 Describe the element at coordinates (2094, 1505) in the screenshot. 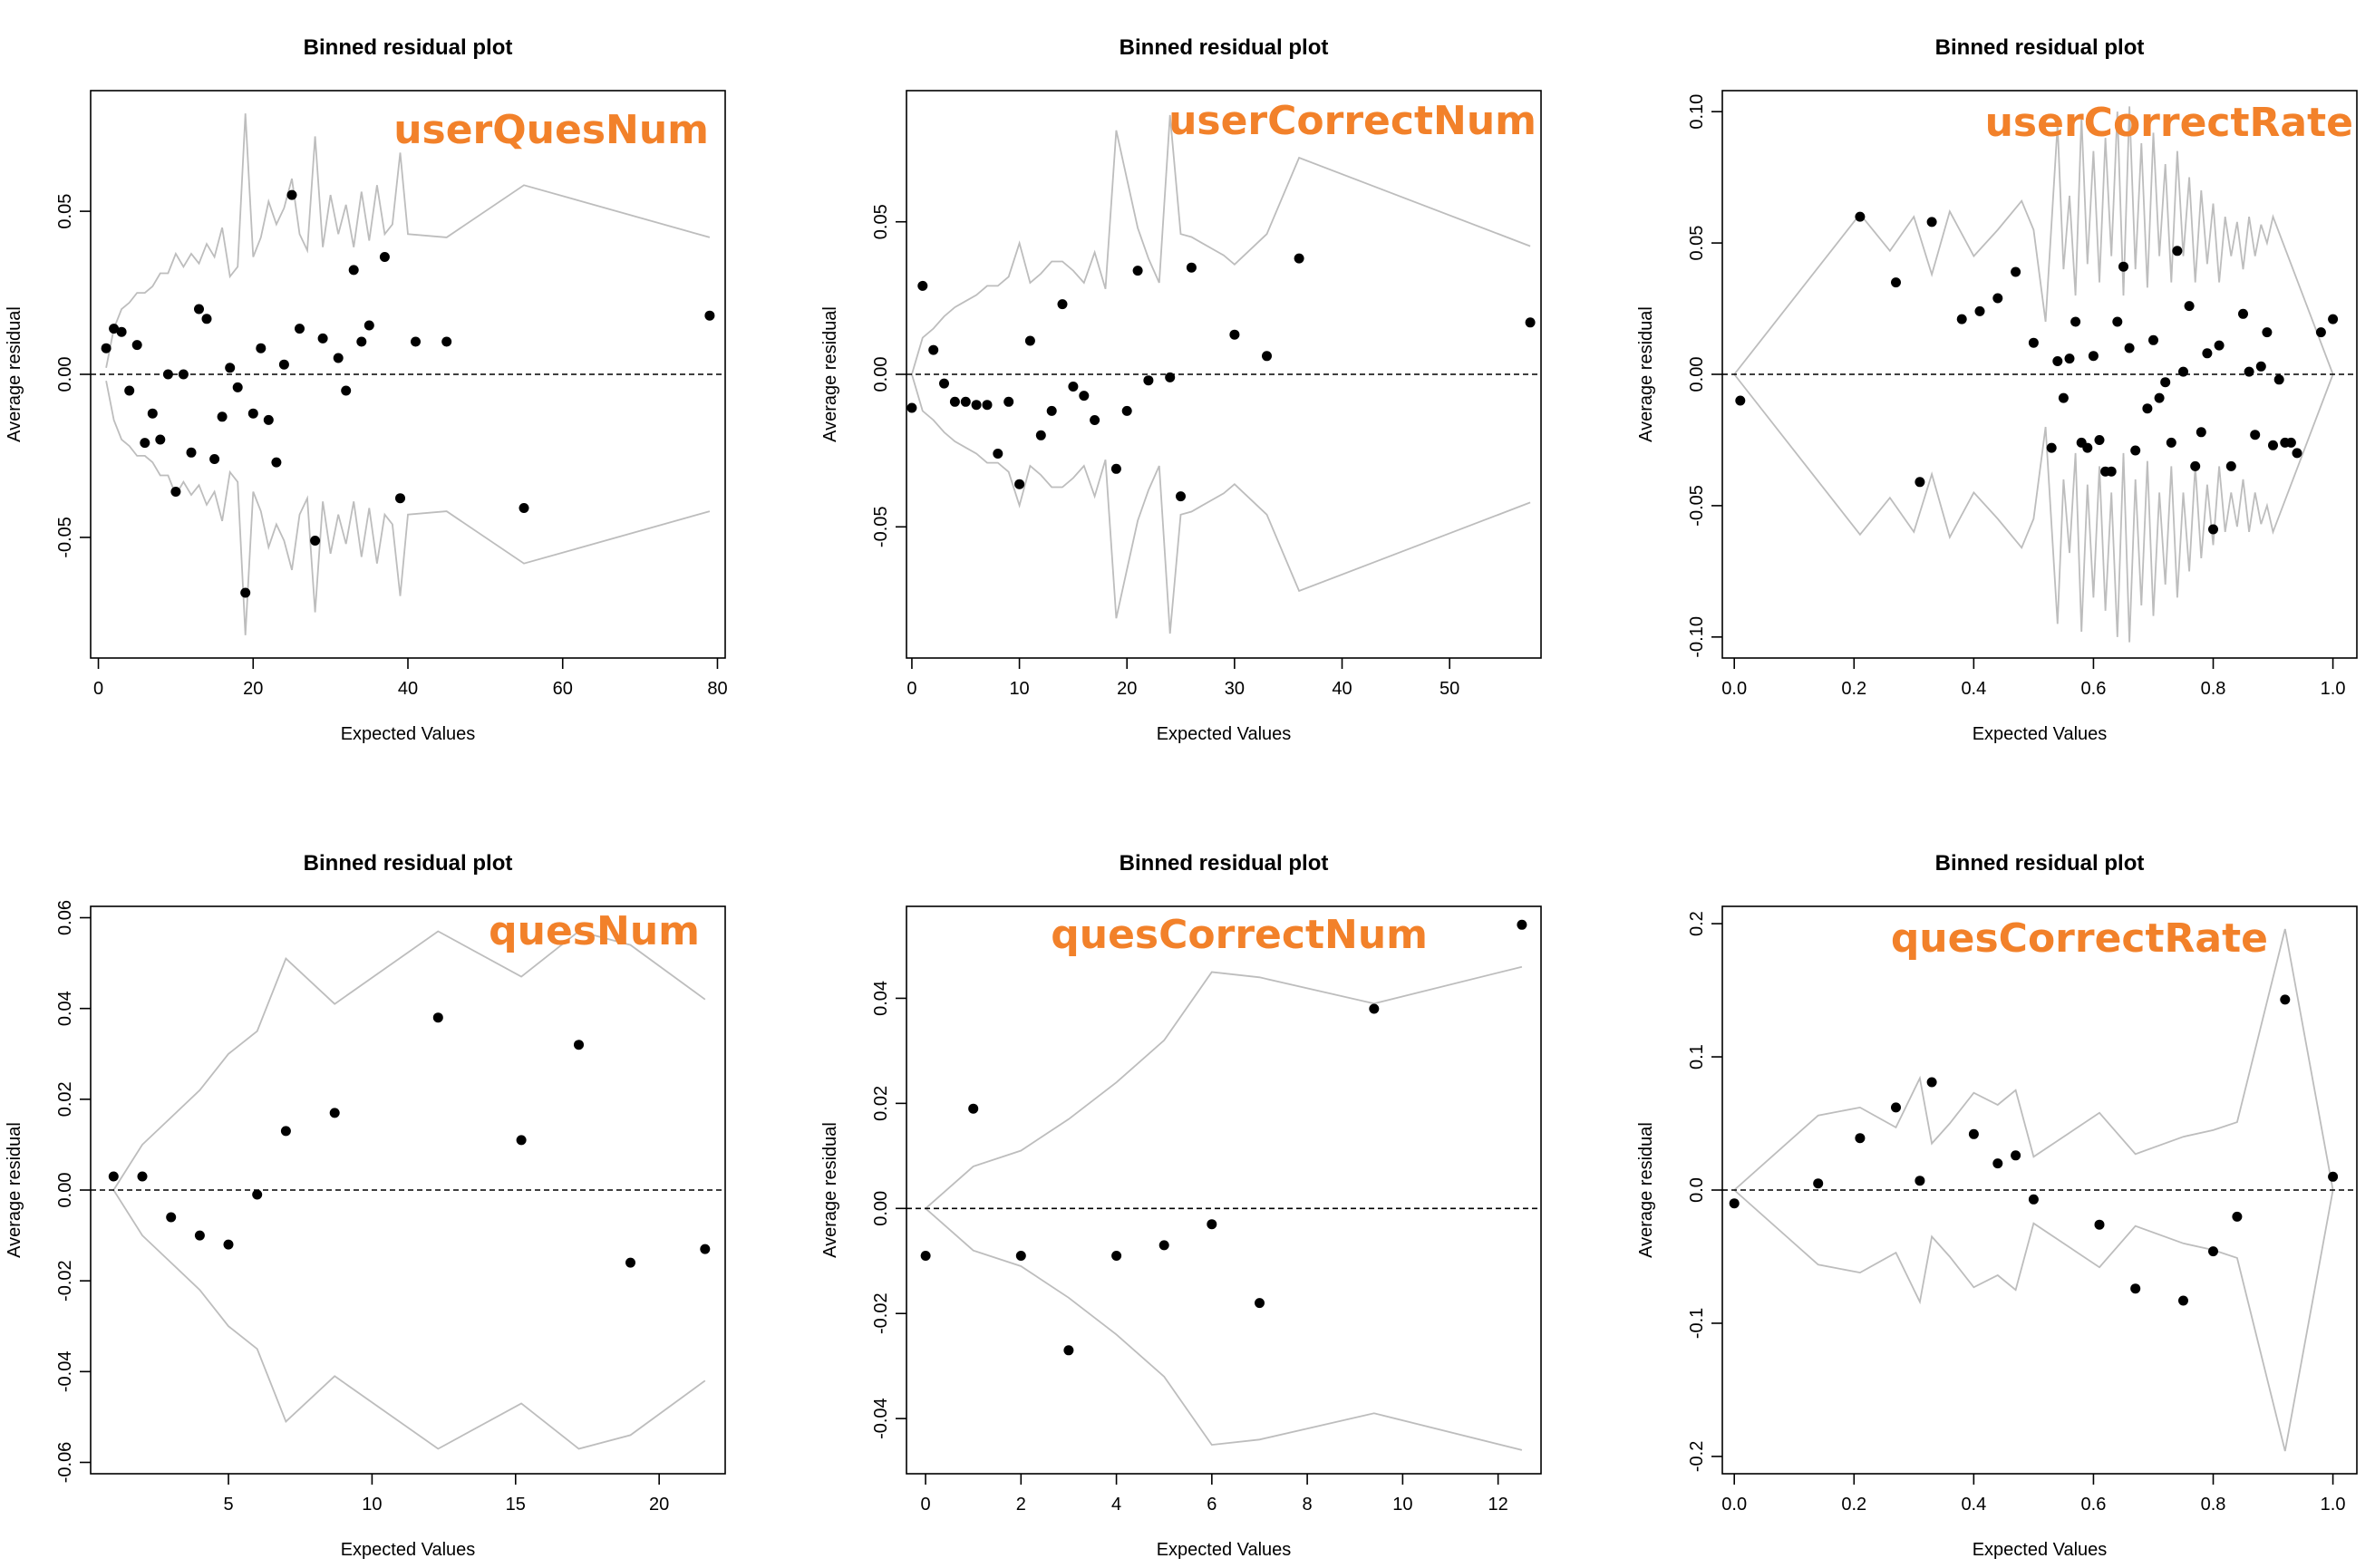

I see `x-tick-label: 0.6` at that location.